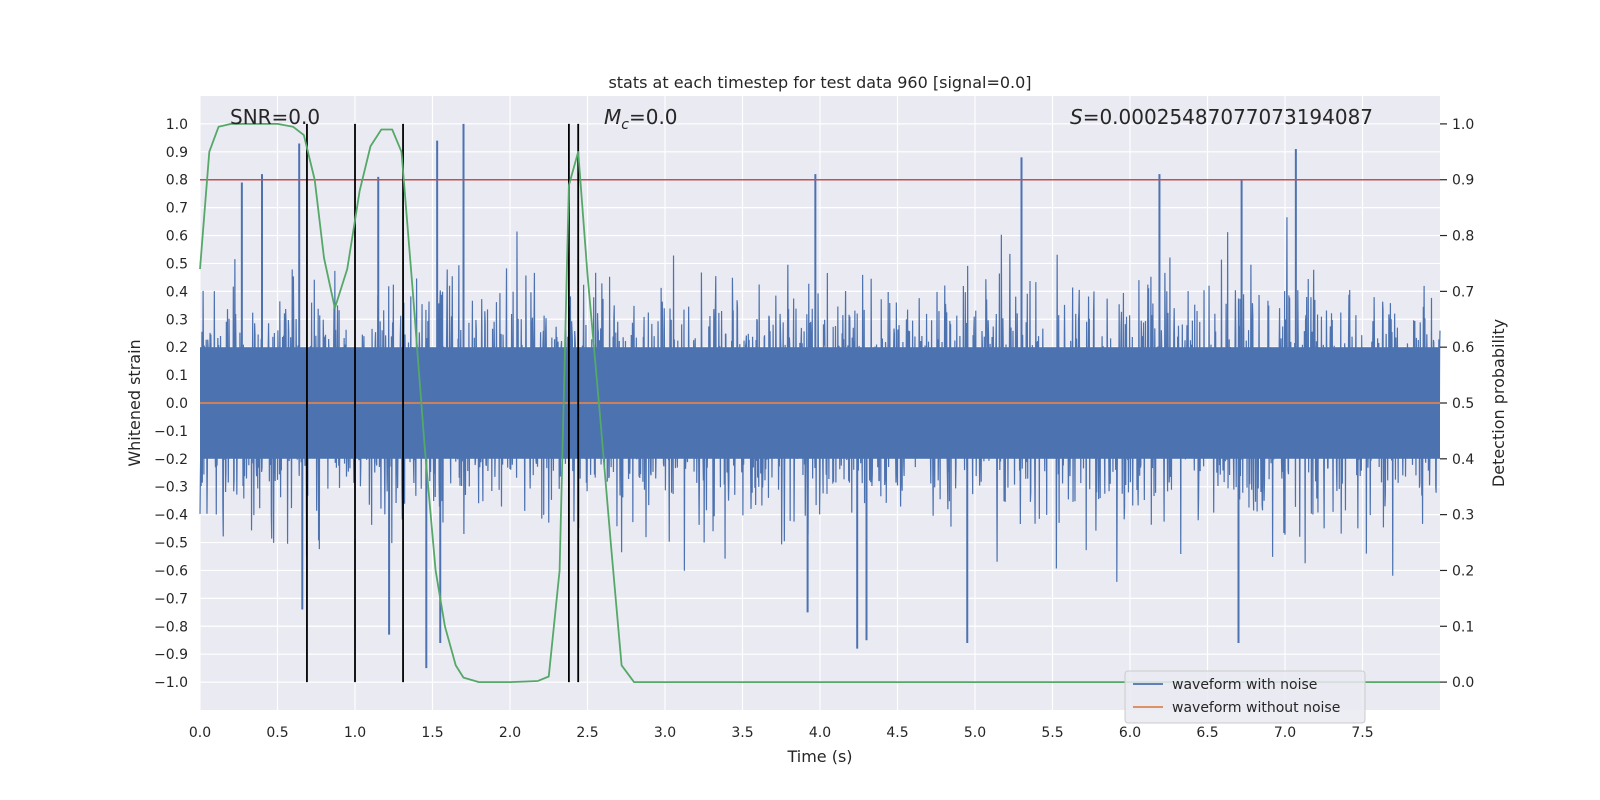 This screenshot has height=800, width=1600. Describe the element at coordinates (177, 181) in the screenshot. I see `y-tick-label: 0.8` at that location.